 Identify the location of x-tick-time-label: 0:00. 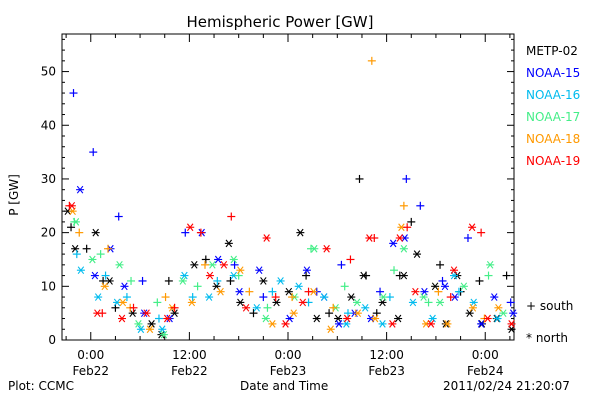
(485, 355).